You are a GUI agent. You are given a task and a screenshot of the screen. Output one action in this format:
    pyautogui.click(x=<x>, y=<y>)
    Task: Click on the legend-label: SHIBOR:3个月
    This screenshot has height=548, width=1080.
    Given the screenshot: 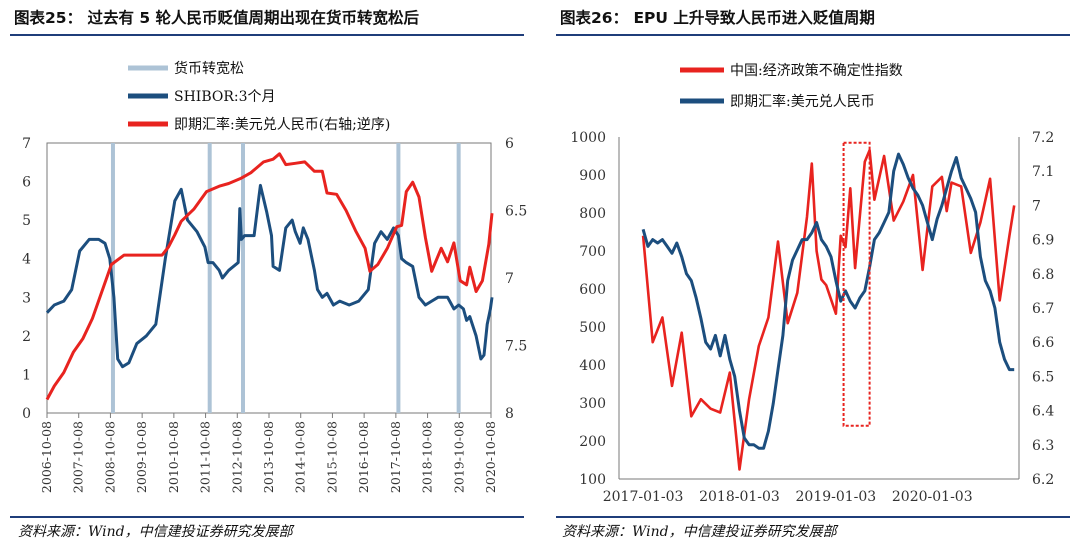 What is the action you would take?
    pyautogui.click(x=225, y=97)
    